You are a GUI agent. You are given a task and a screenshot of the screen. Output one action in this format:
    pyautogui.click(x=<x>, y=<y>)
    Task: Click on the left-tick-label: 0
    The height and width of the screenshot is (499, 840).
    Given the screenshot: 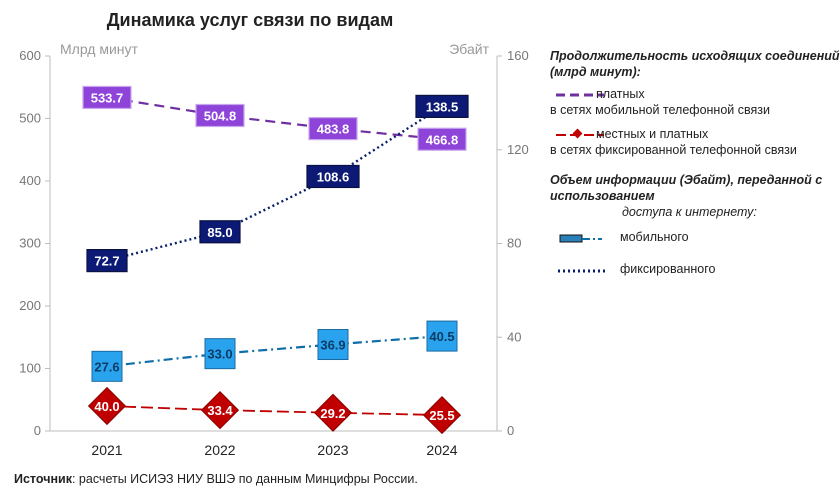 What is the action you would take?
    pyautogui.click(x=37, y=430)
    